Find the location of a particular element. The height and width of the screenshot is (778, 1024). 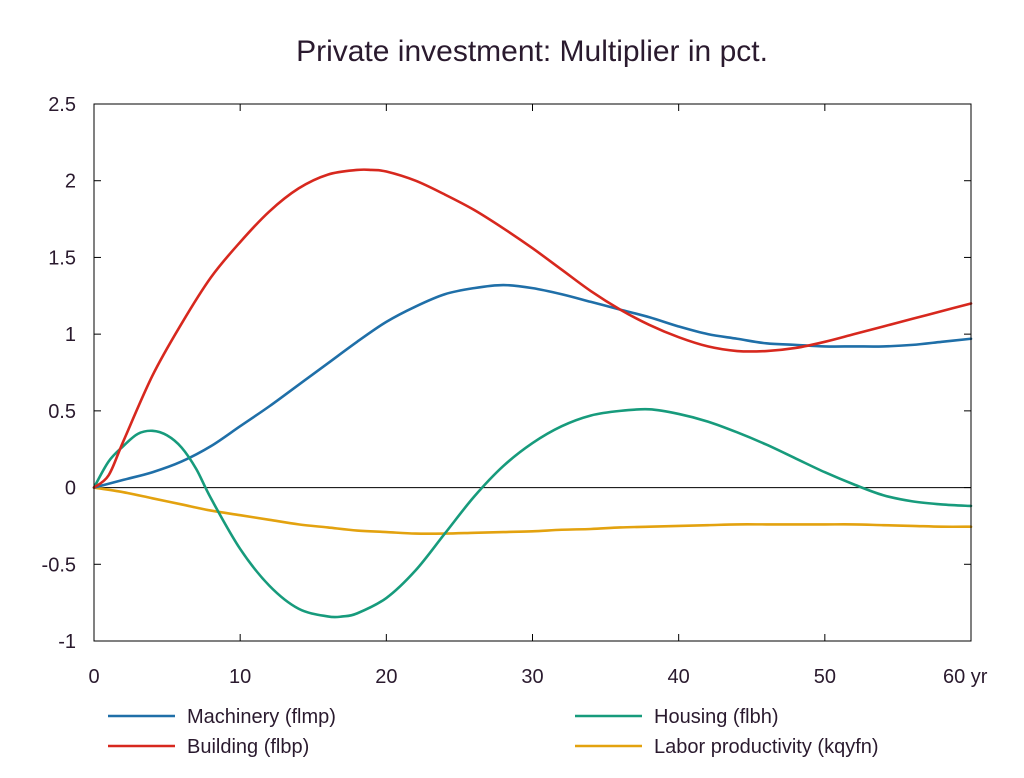

y-tick-label: 0.5 is located at coordinates (62, 412).